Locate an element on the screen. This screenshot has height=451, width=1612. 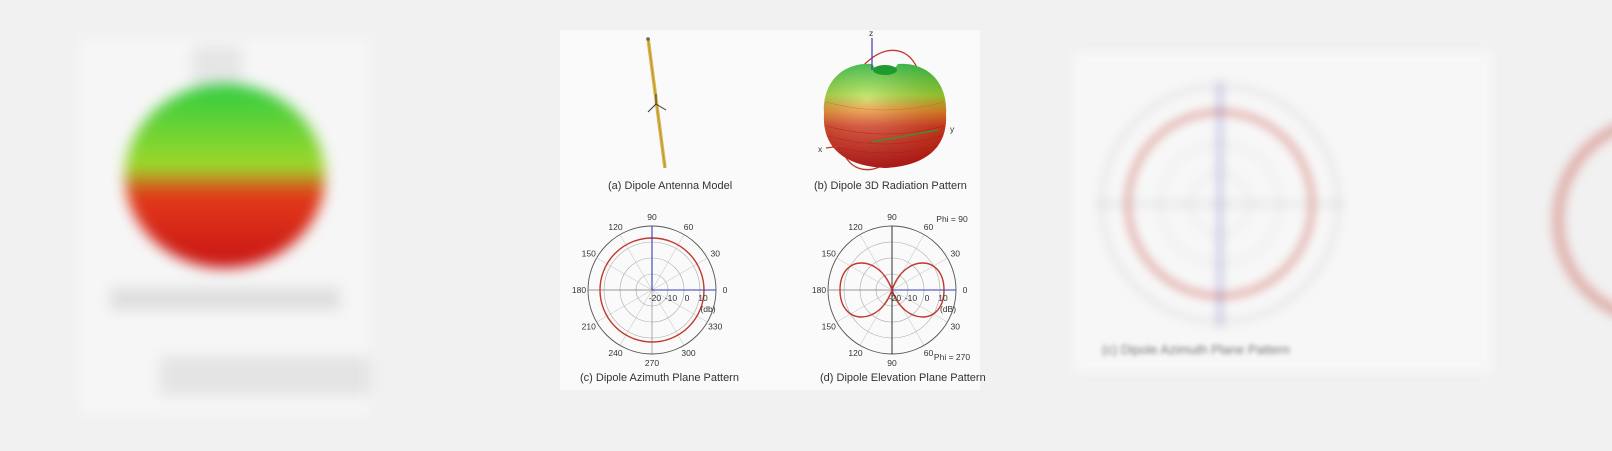
azimuth-angle-label: 300 is located at coordinates (688, 353).